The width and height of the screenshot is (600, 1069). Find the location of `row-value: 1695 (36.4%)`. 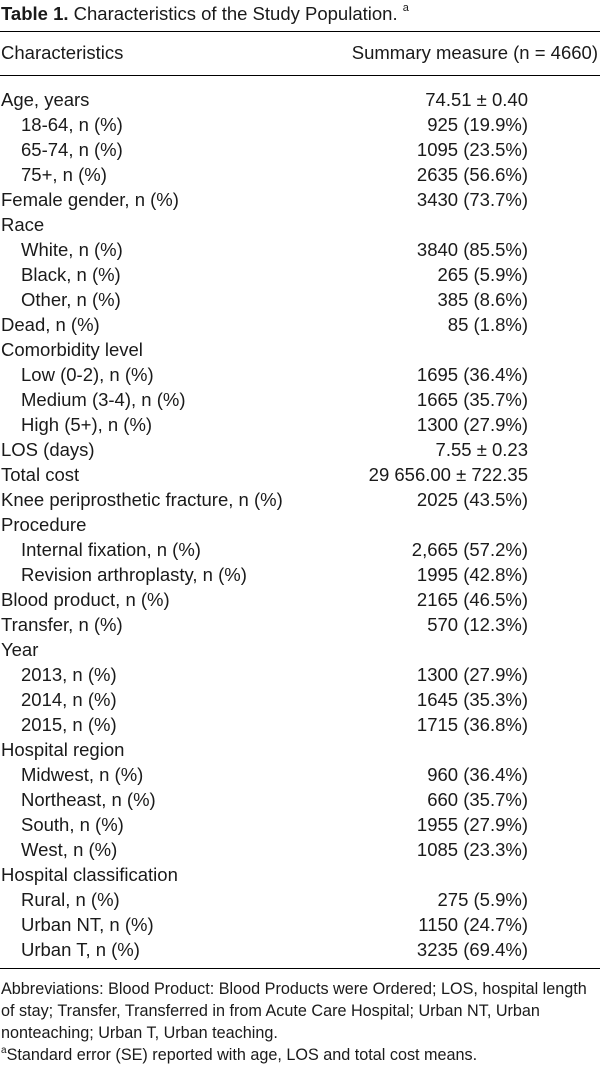

row-value: 1695 (36.4%) is located at coordinates (472, 374).